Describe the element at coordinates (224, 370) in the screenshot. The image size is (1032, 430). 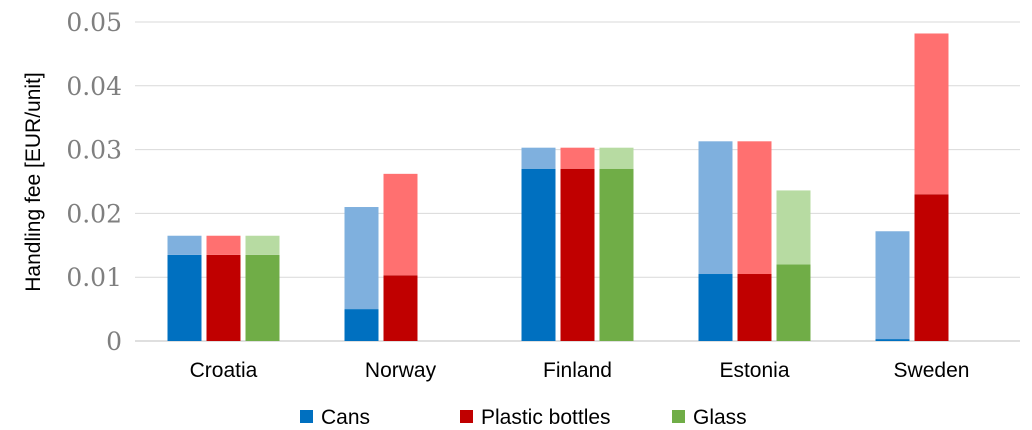
I see `x-category-label: Croatia` at that location.